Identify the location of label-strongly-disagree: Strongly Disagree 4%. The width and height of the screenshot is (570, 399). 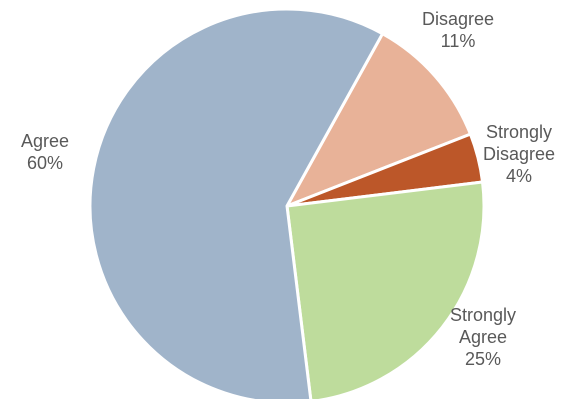
(519, 154).